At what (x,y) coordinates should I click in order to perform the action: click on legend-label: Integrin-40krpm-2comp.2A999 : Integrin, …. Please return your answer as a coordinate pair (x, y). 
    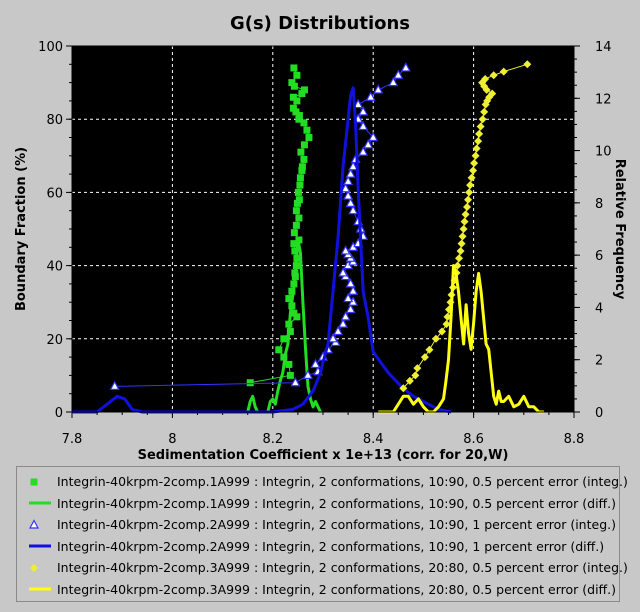
    Looking at the image, I should click on (336, 525).